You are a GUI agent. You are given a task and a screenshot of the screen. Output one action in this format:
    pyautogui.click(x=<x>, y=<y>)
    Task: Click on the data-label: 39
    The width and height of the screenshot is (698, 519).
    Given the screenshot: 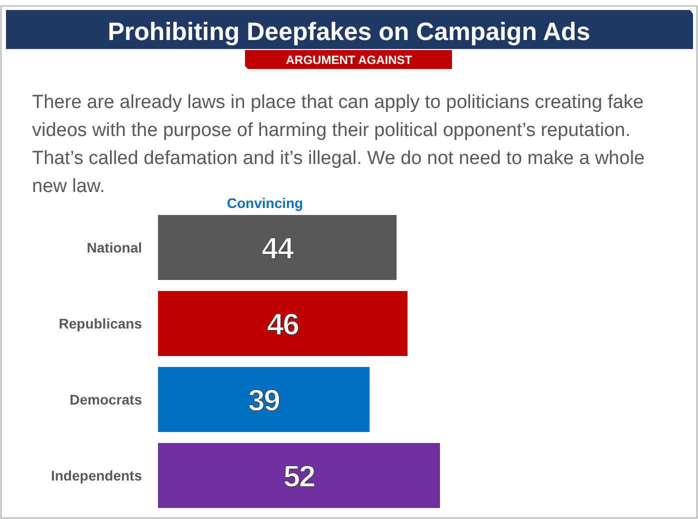 What is the action you would take?
    pyautogui.click(x=264, y=401)
    